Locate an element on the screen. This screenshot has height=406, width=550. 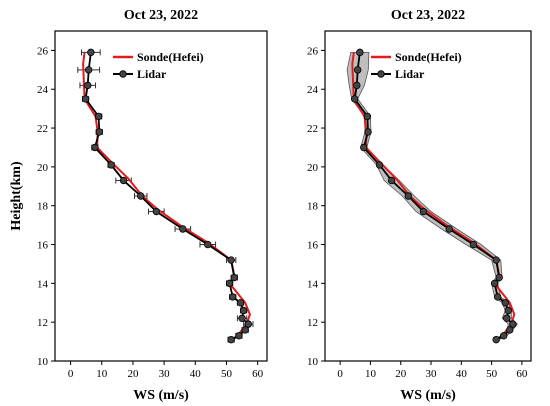
p0-x-tick-label: 10 is located at coordinates (102, 374).